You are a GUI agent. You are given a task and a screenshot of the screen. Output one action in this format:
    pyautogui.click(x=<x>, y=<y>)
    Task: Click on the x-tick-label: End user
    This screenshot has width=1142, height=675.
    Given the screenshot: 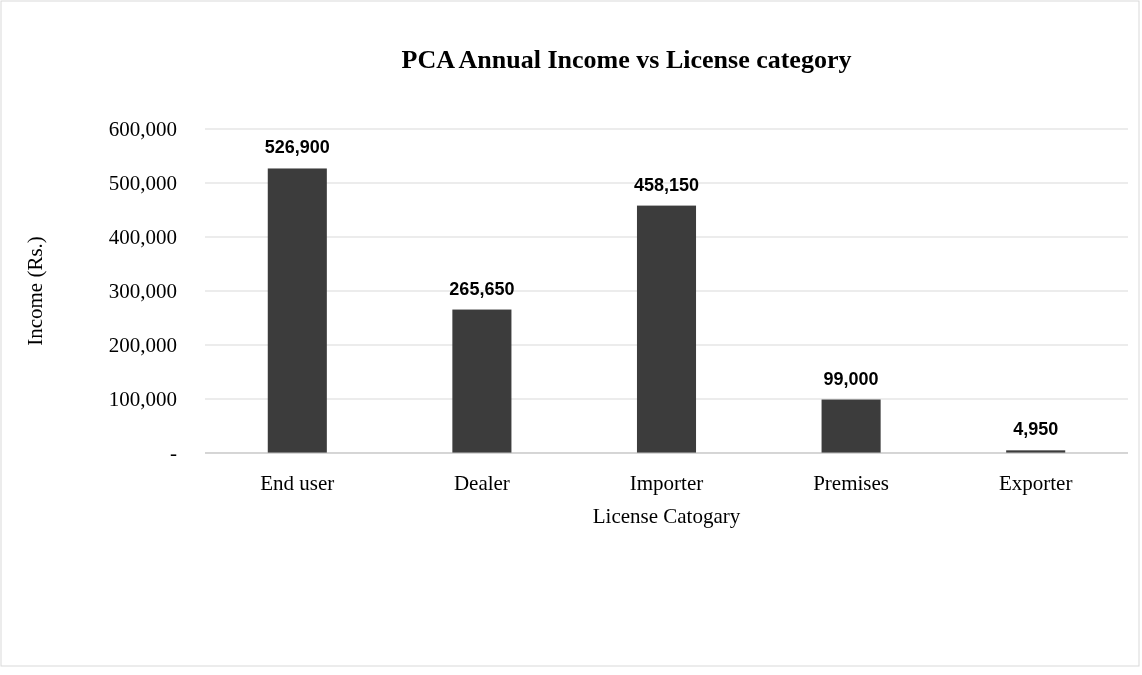 What is the action you would take?
    pyautogui.click(x=297, y=483)
    